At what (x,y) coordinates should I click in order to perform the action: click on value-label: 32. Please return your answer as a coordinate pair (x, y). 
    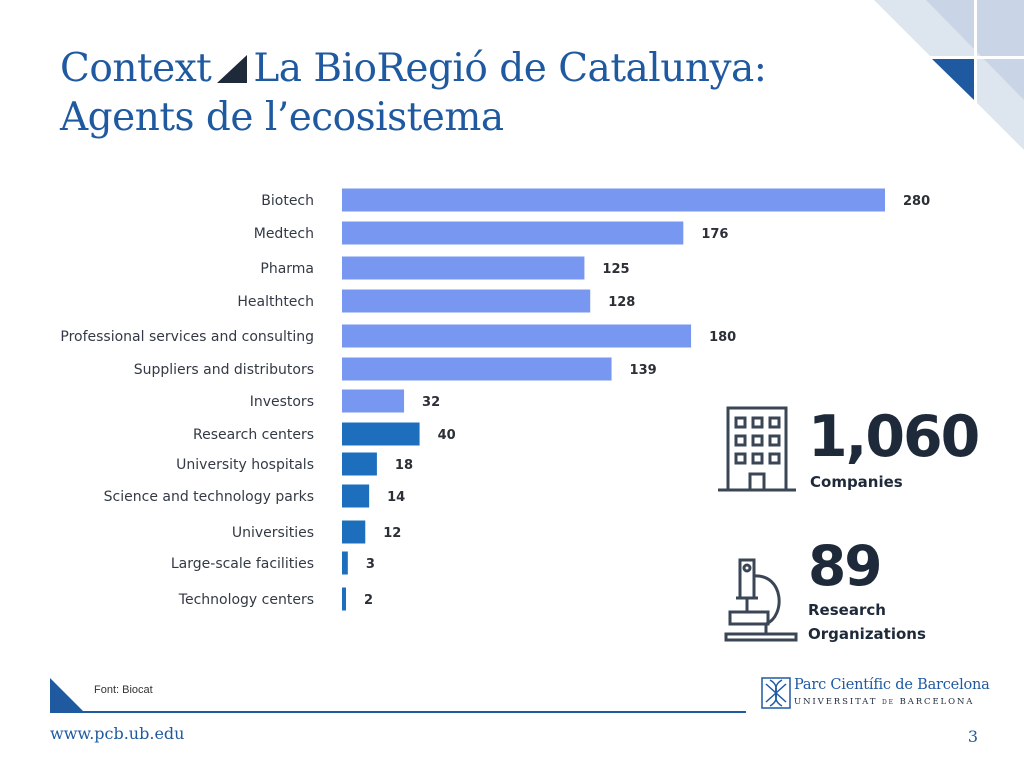
    Looking at the image, I should click on (431, 402).